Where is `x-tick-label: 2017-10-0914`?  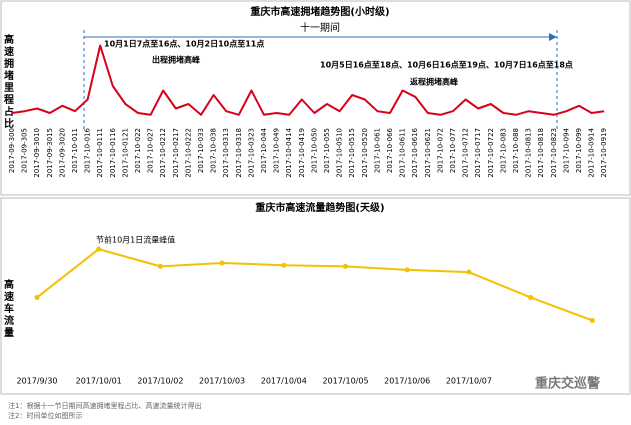 x-tick-label: 2017-10-0914 is located at coordinates (592, 152).